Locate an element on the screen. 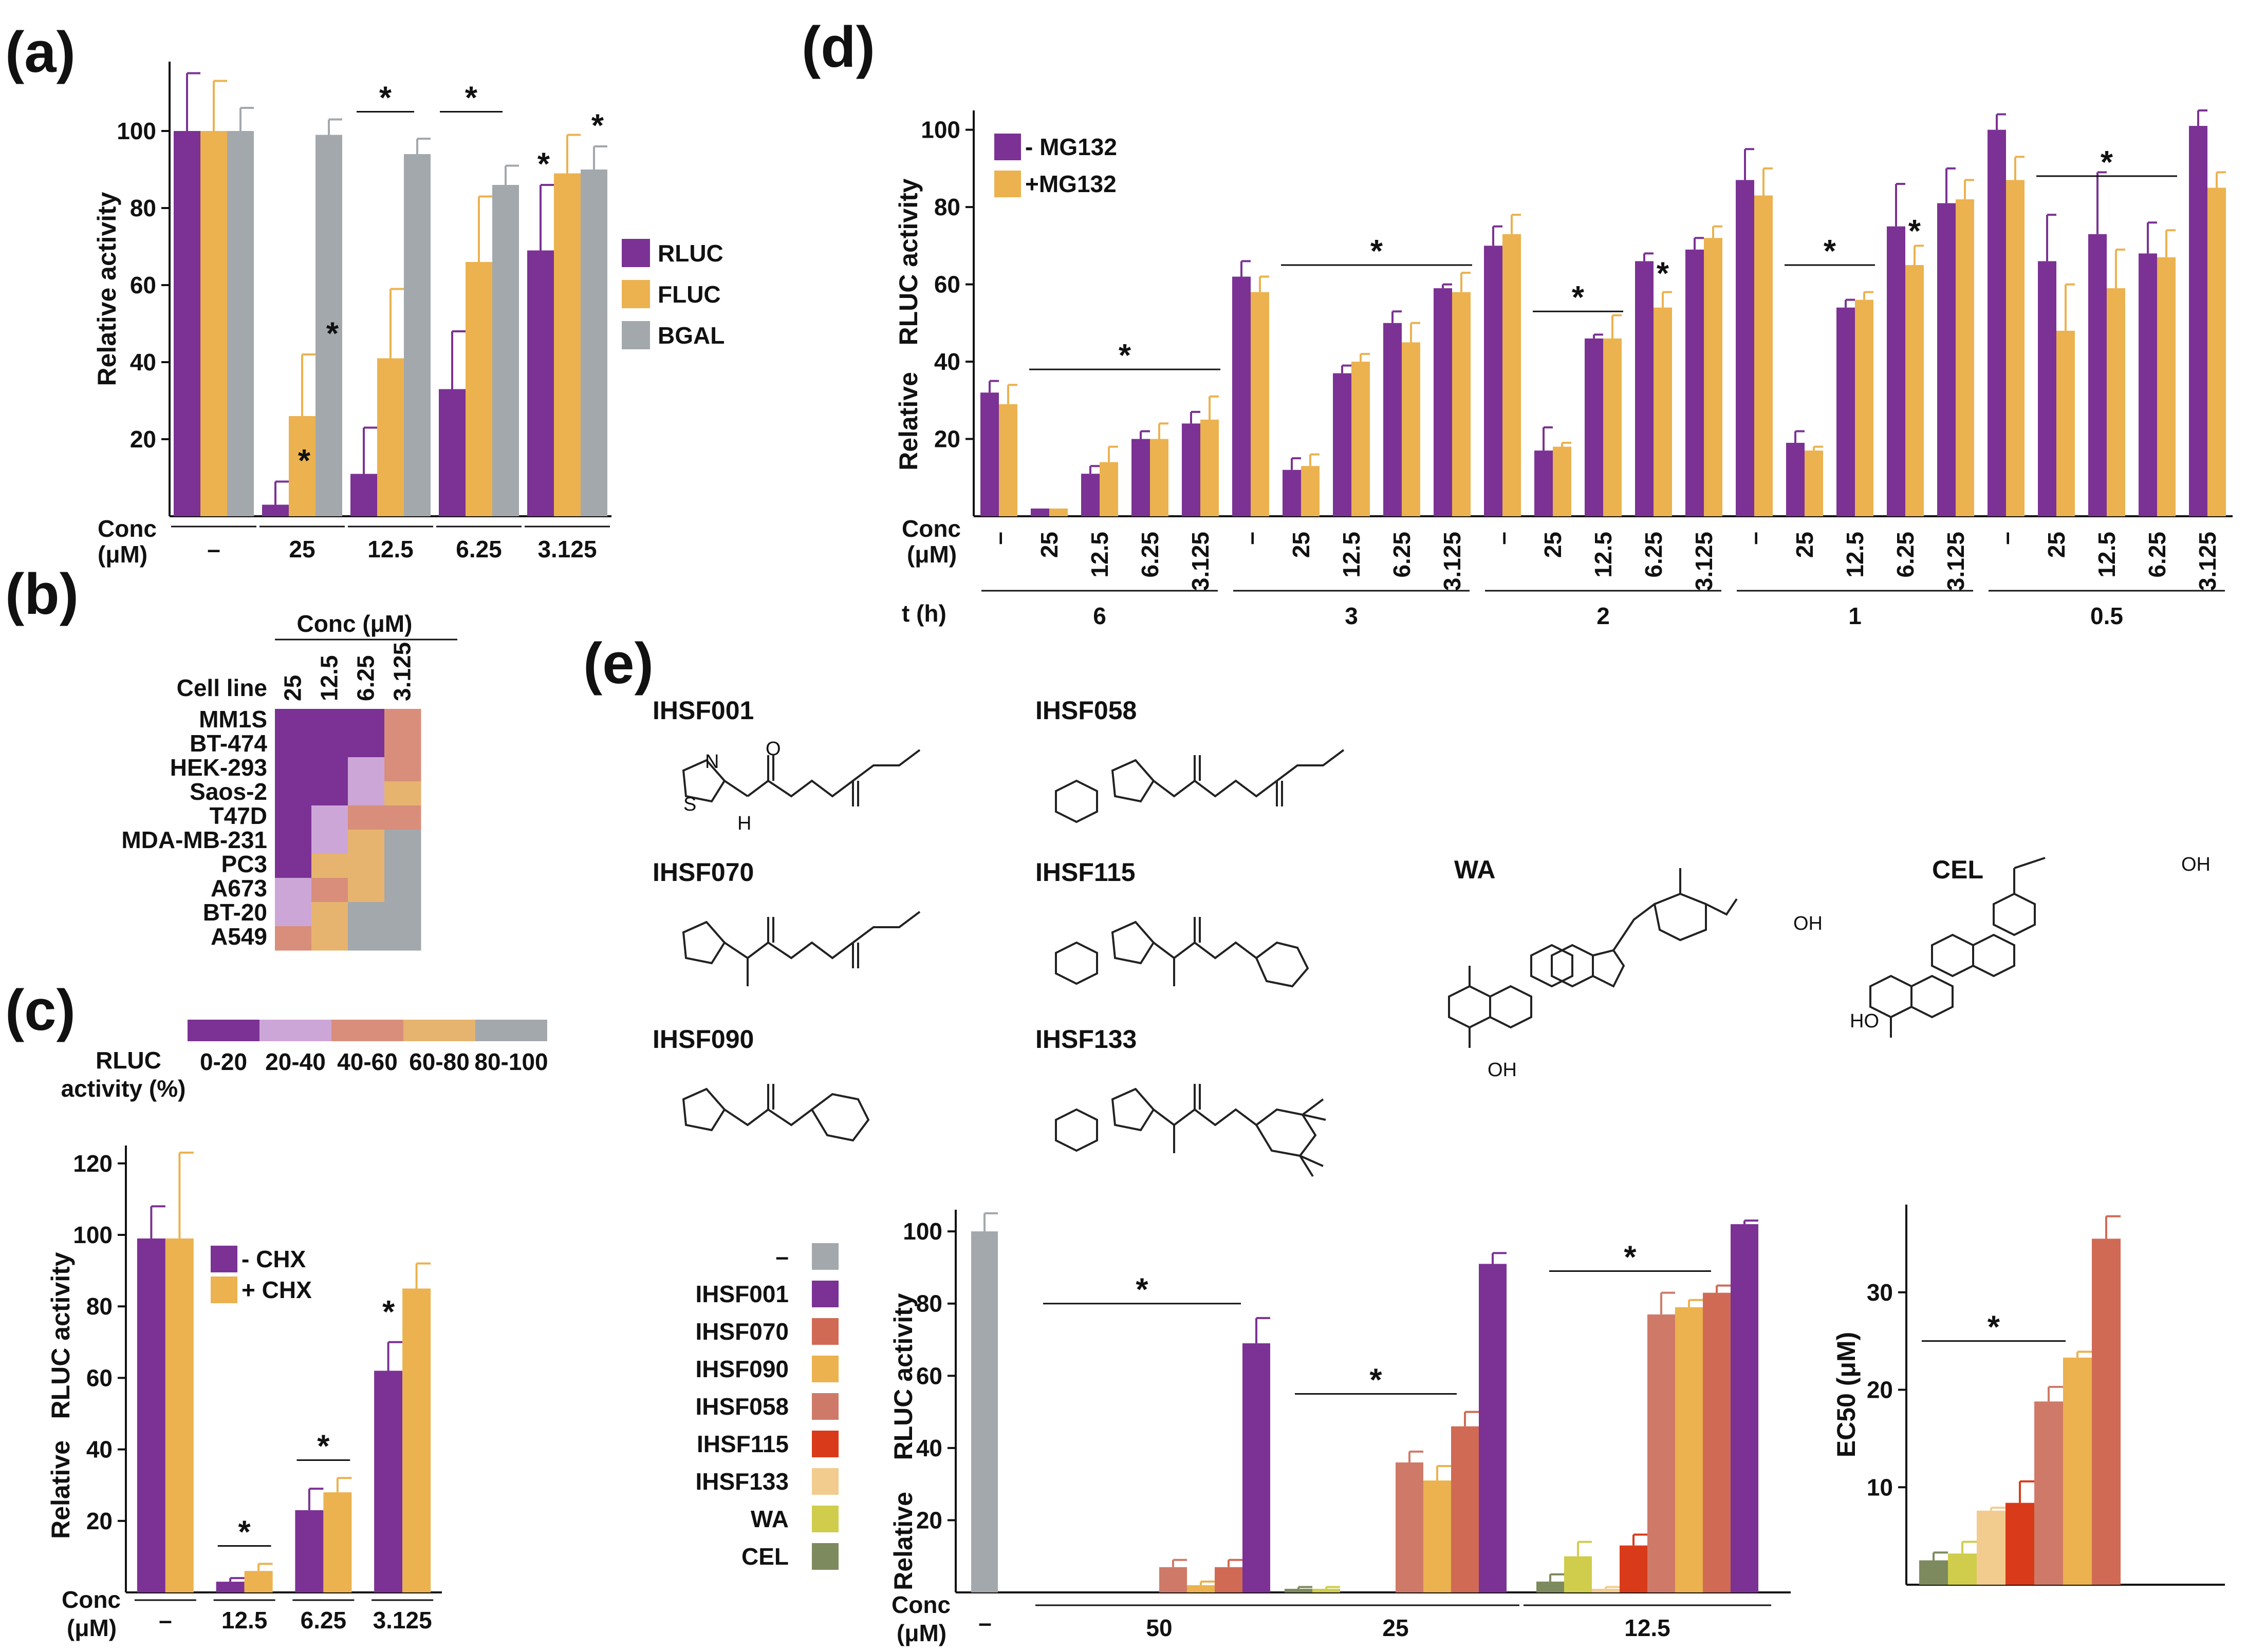  structure-ihsf001 is located at coordinates (801, 777).